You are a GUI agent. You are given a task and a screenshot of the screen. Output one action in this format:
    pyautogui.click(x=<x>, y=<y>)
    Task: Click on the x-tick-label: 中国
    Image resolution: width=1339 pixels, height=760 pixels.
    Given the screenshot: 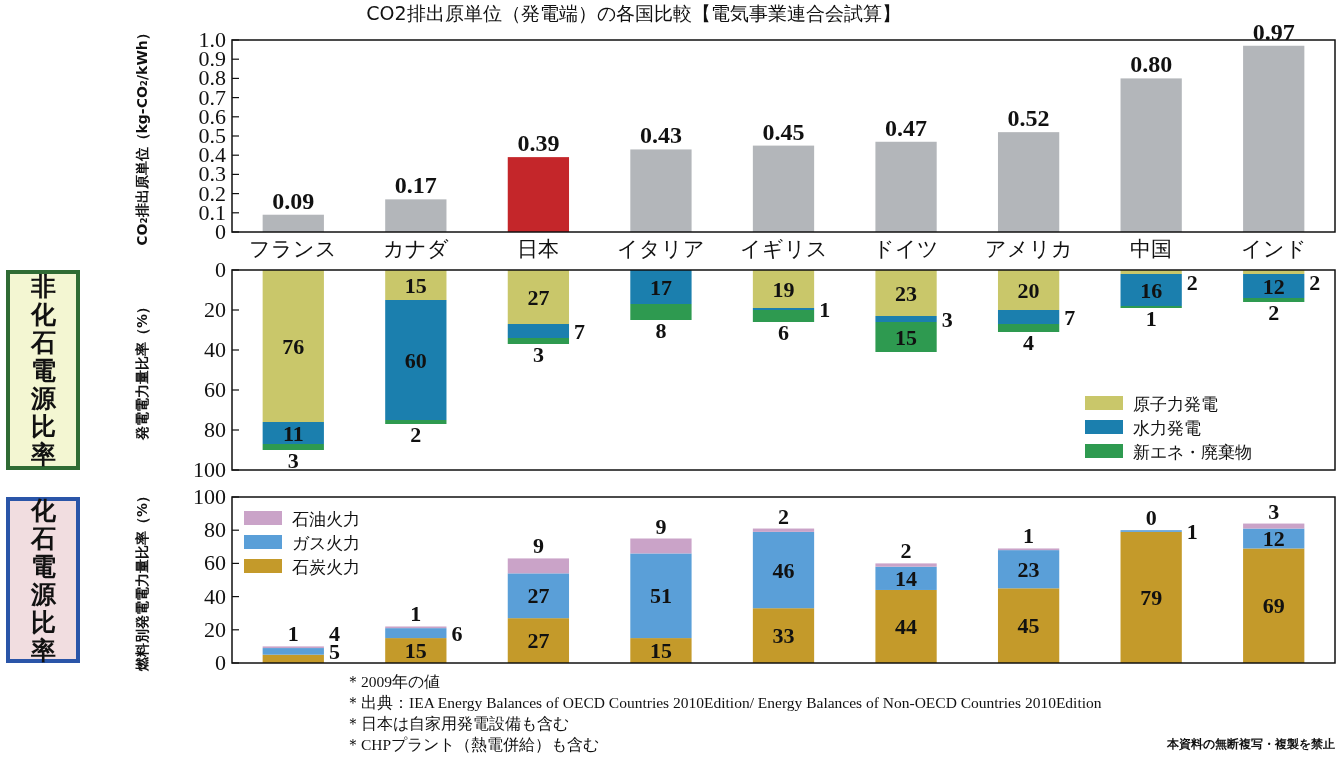 What is the action you would take?
    pyautogui.click(x=1151, y=249)
    